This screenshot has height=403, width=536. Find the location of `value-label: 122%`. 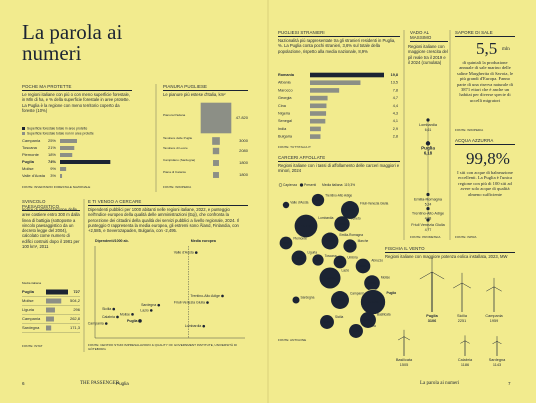

value-label: 122% is located at coordinates (299, 258).